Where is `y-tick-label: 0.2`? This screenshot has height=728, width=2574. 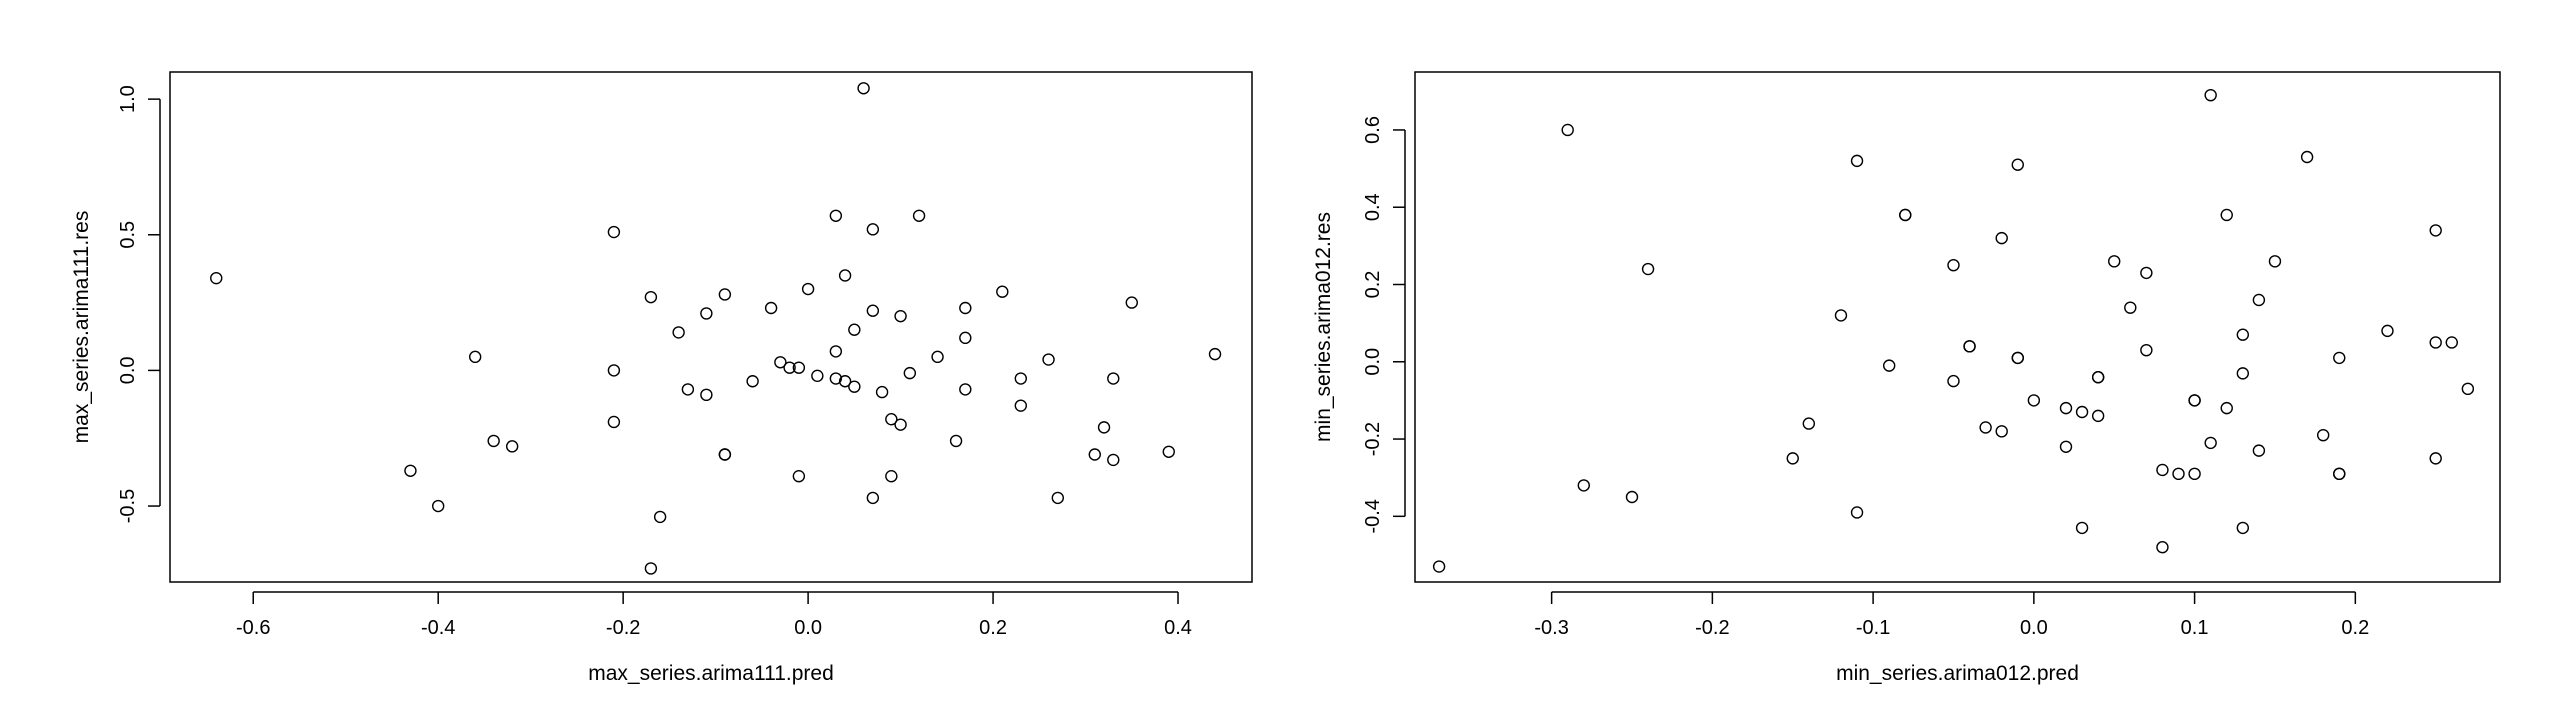 y-tick-label: 0.2 is located at coordinates (1373, 285).